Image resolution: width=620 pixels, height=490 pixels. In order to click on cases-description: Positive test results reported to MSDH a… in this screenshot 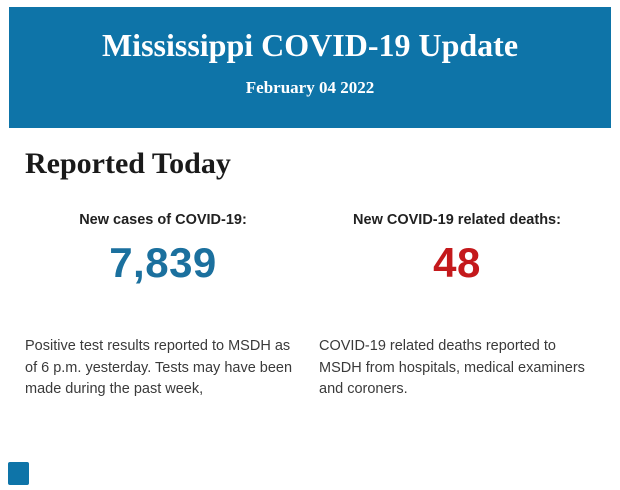, I will do `click(159, 368)`.